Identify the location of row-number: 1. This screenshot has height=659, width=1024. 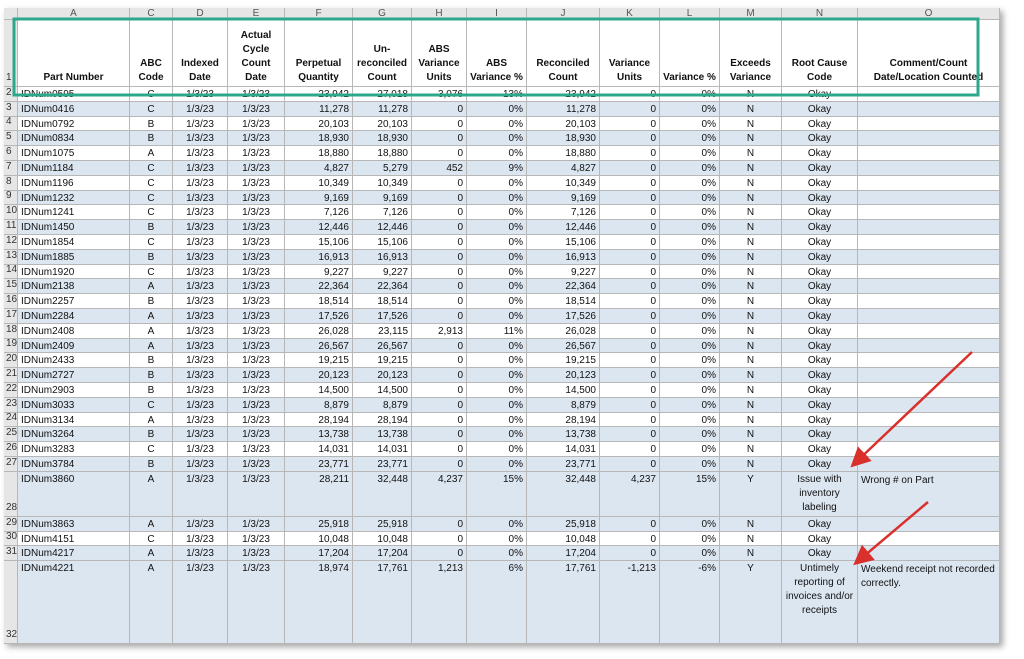
(11, 53).